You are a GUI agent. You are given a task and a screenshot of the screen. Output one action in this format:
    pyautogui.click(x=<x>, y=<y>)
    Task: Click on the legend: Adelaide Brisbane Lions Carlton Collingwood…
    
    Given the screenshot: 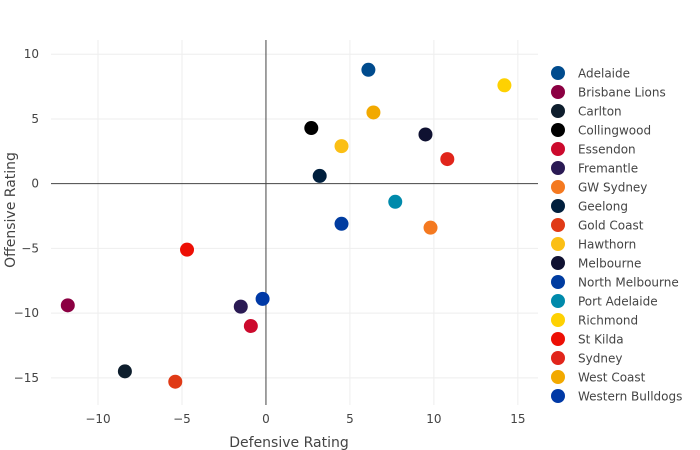 What is the action you would take?
    pyautogui.click(x=616, y=235)
    